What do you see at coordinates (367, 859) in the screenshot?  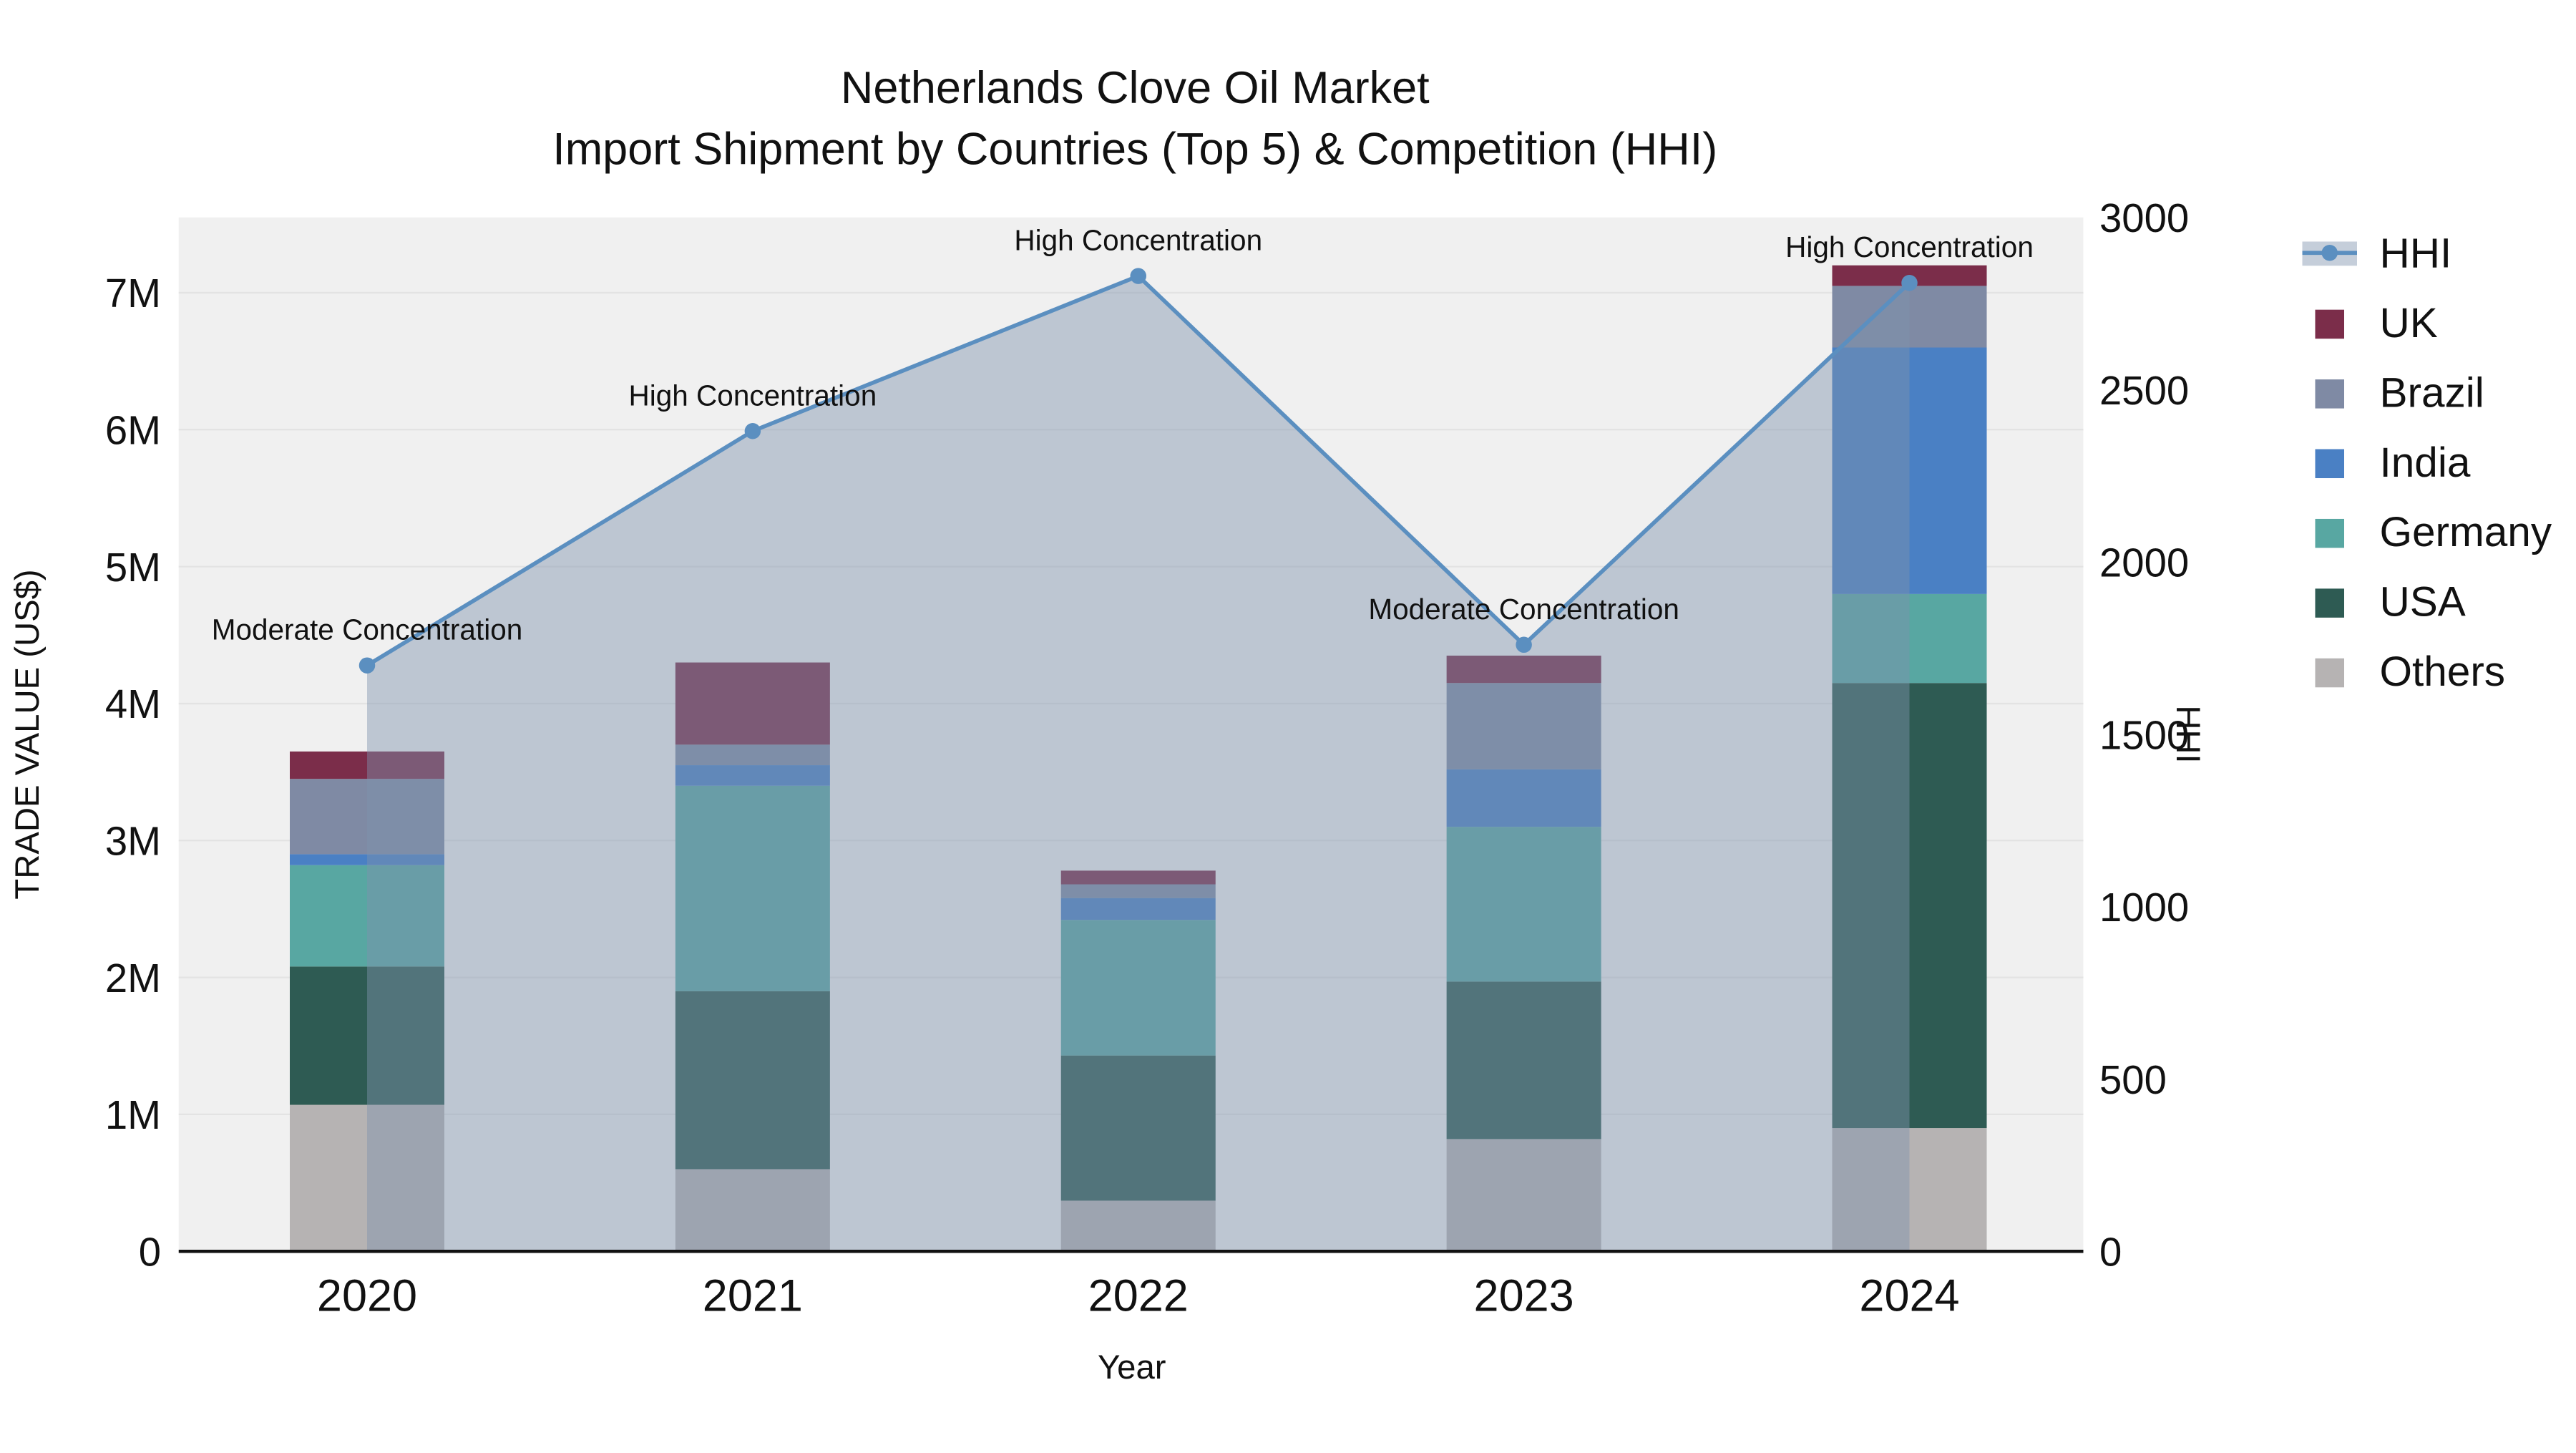 I see `bar-segment-india-2020` at bounding box center [367, 859].